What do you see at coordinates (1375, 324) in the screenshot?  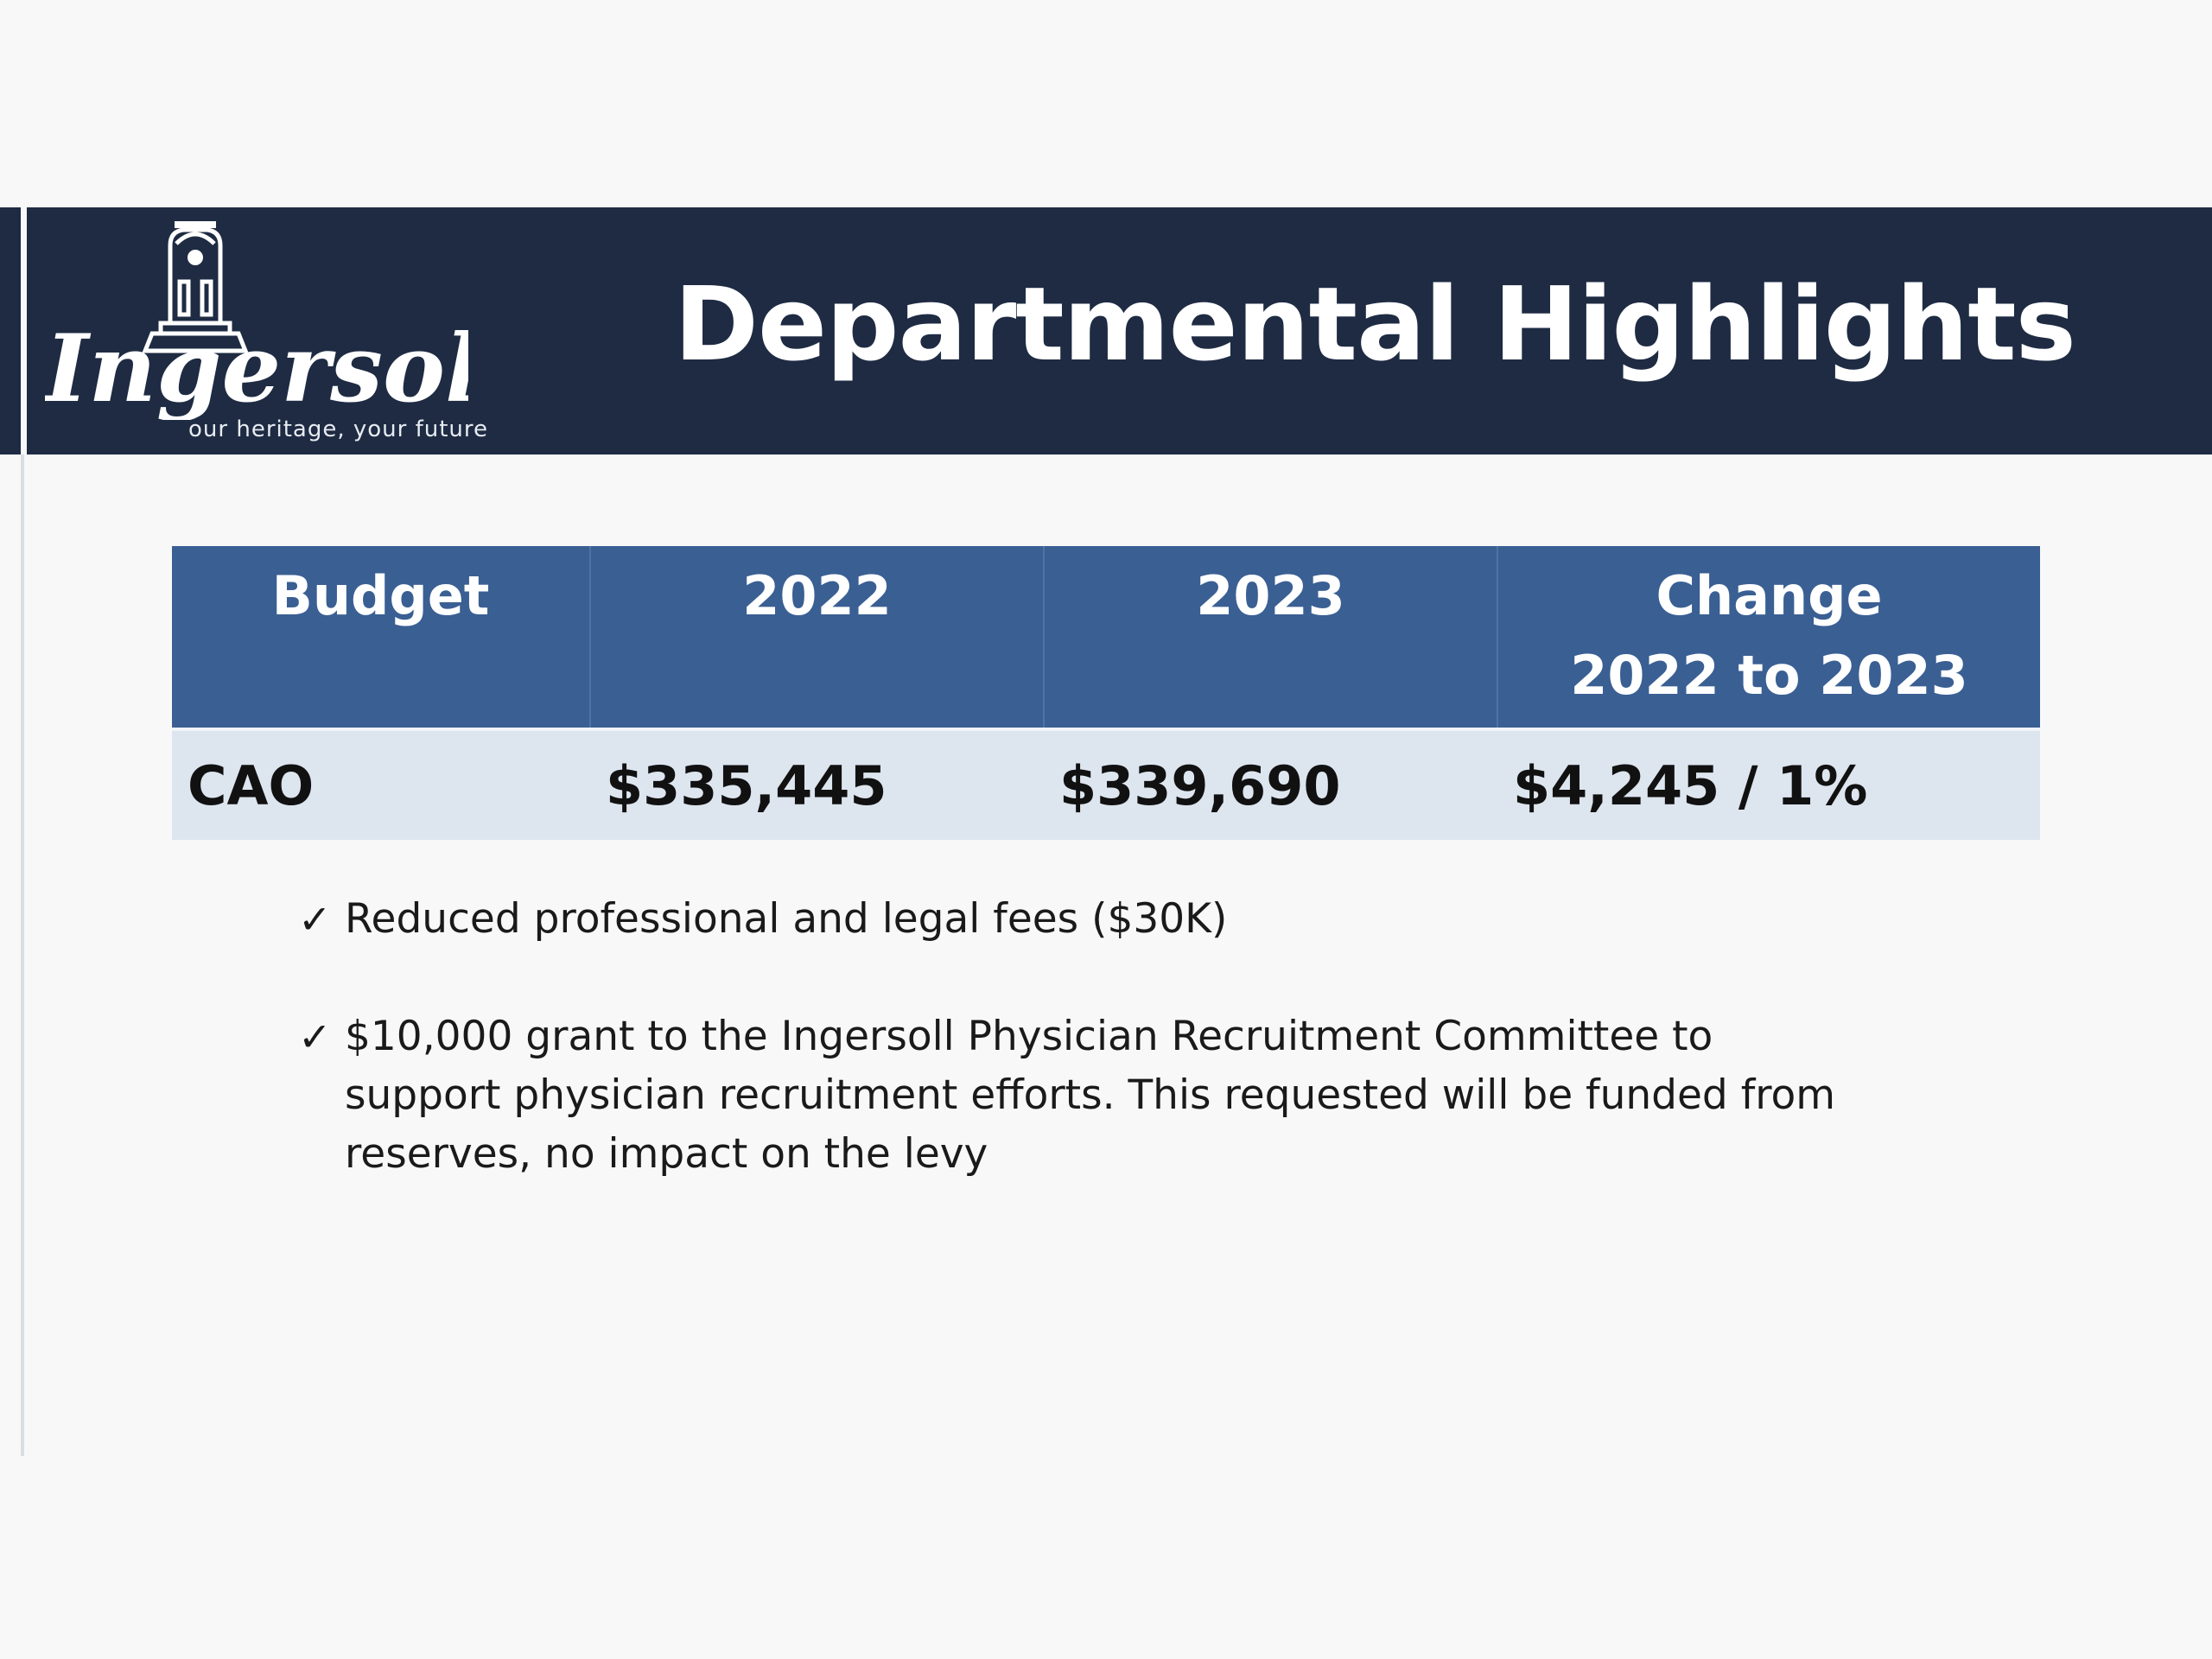 I see `page-title: Departmental Highlights` at bounding box center [1375, 324].